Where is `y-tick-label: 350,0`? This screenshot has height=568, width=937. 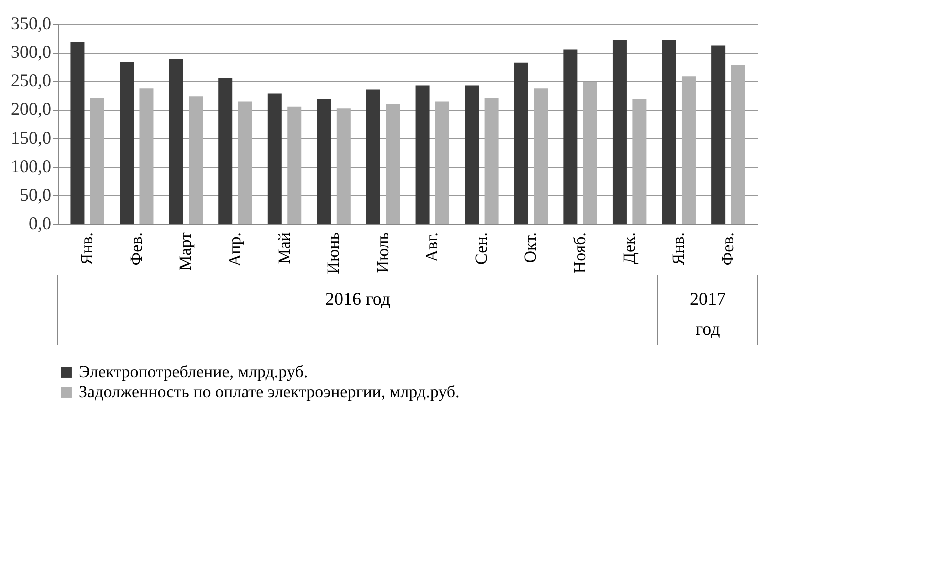 y-tick-label: 350,0 is located at coordinates (31, 24).